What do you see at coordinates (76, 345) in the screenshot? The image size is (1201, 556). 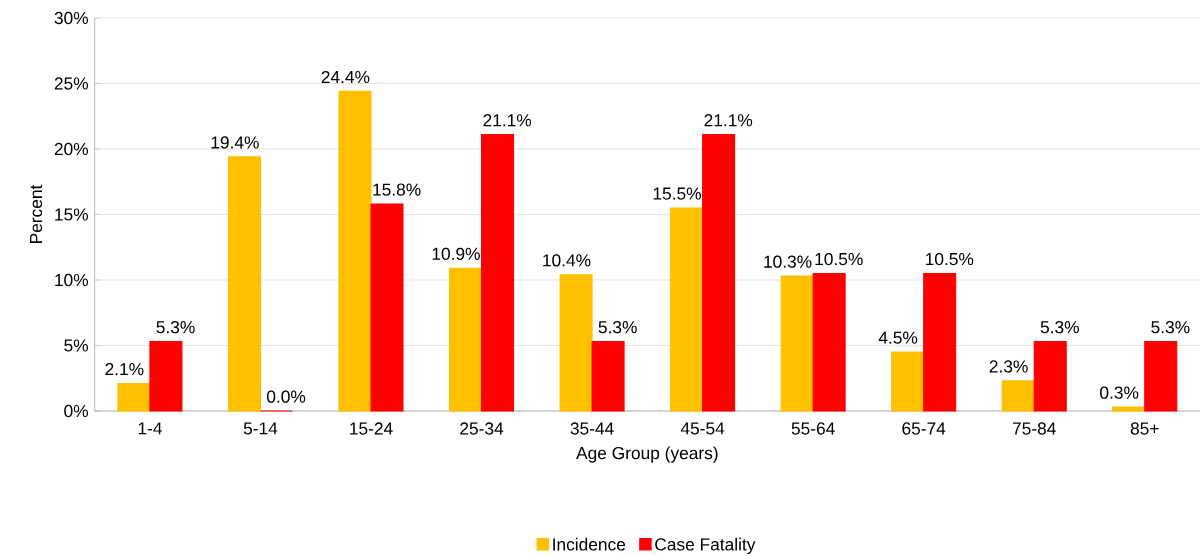 I see `y-tick-label: 5%` at bounding box center [76, 345].